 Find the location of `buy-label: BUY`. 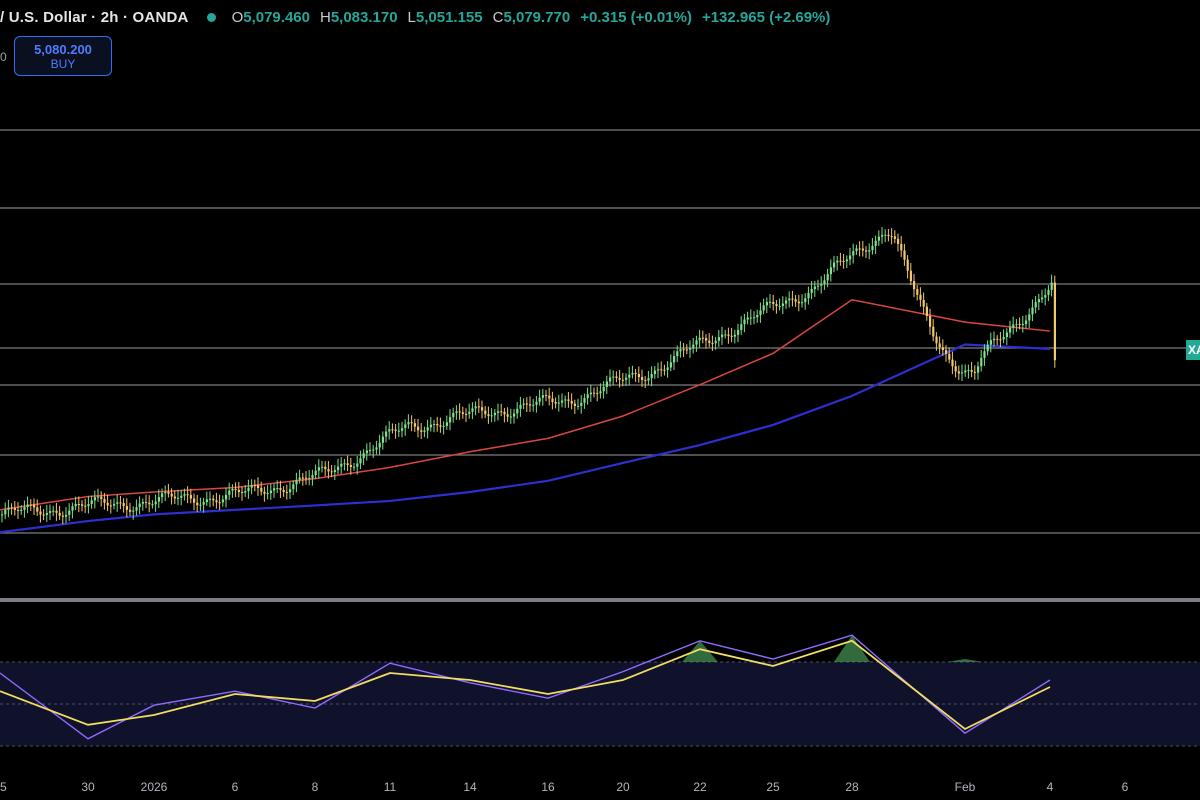

buy-label: BUY is located at coordinates (63, 63).